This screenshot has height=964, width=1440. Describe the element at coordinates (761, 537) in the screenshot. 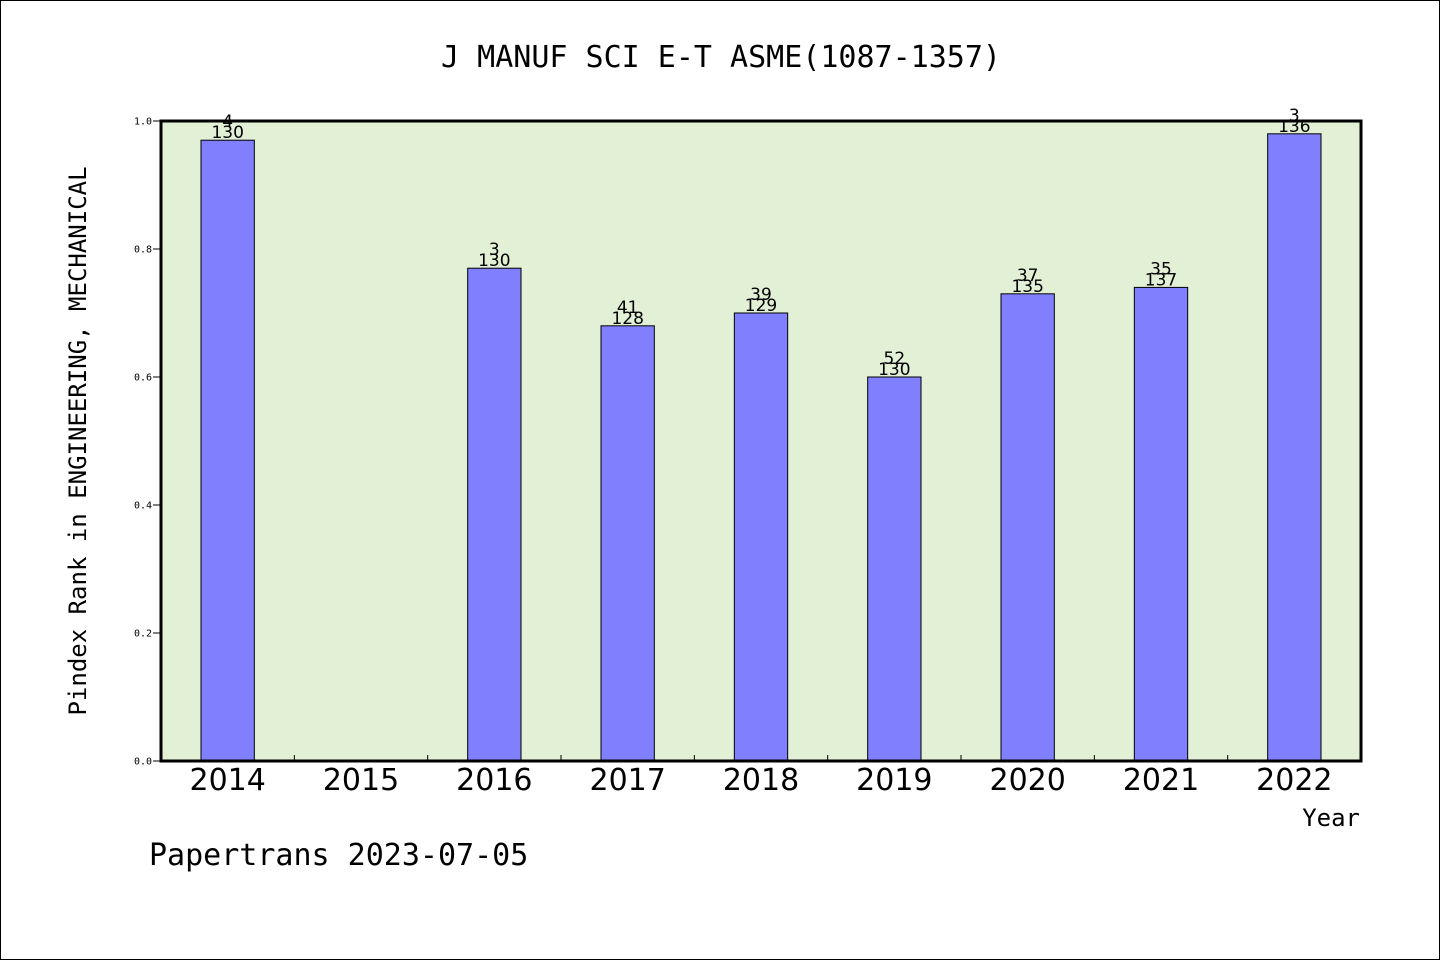

I see `bar-2018` at that location.